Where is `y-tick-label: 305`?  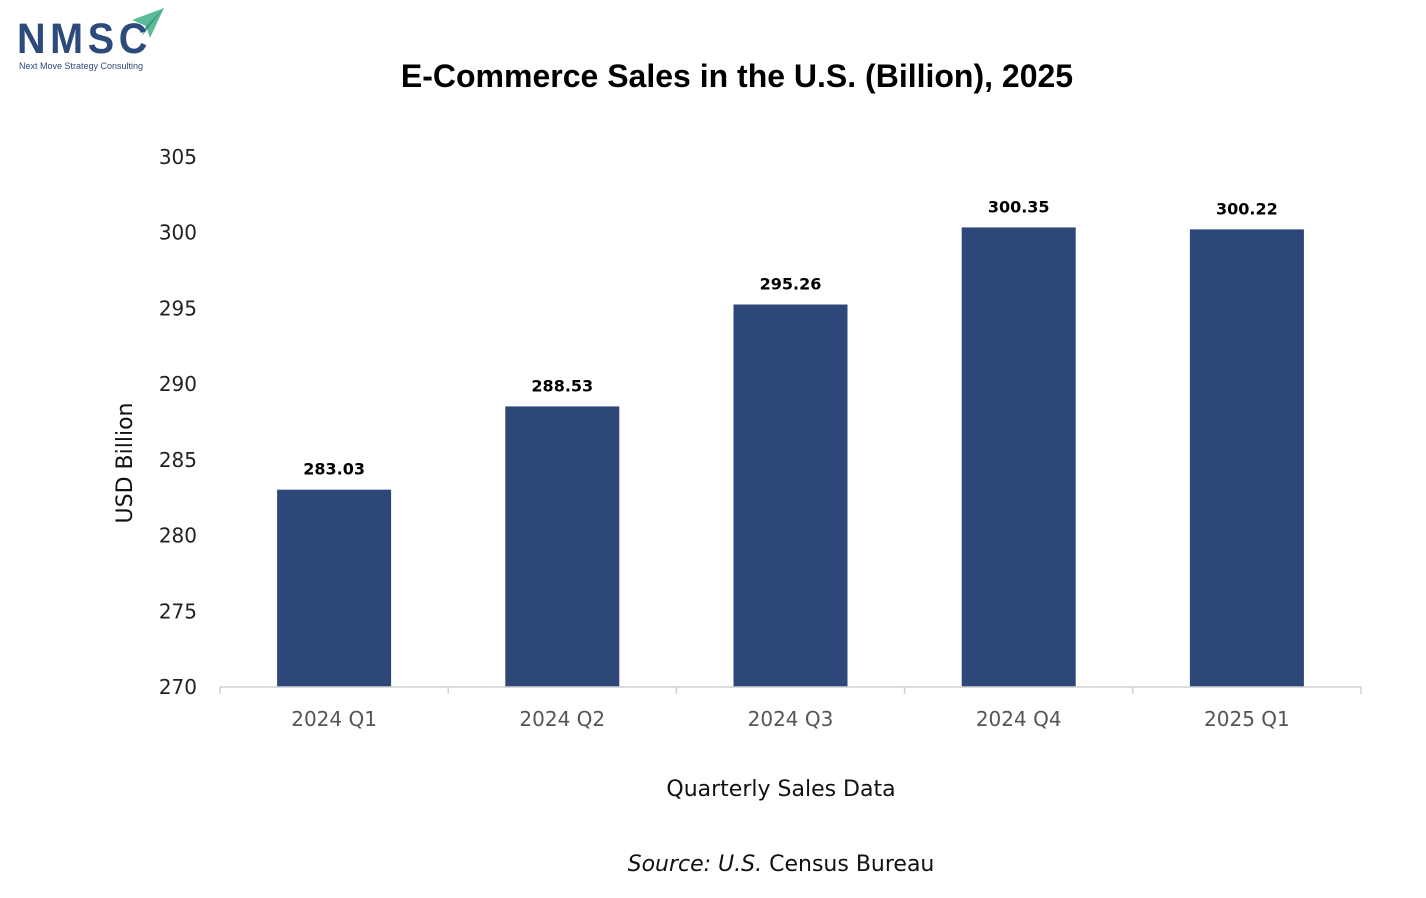 y-tick-label: 305 is located at coordinates (178, 157).